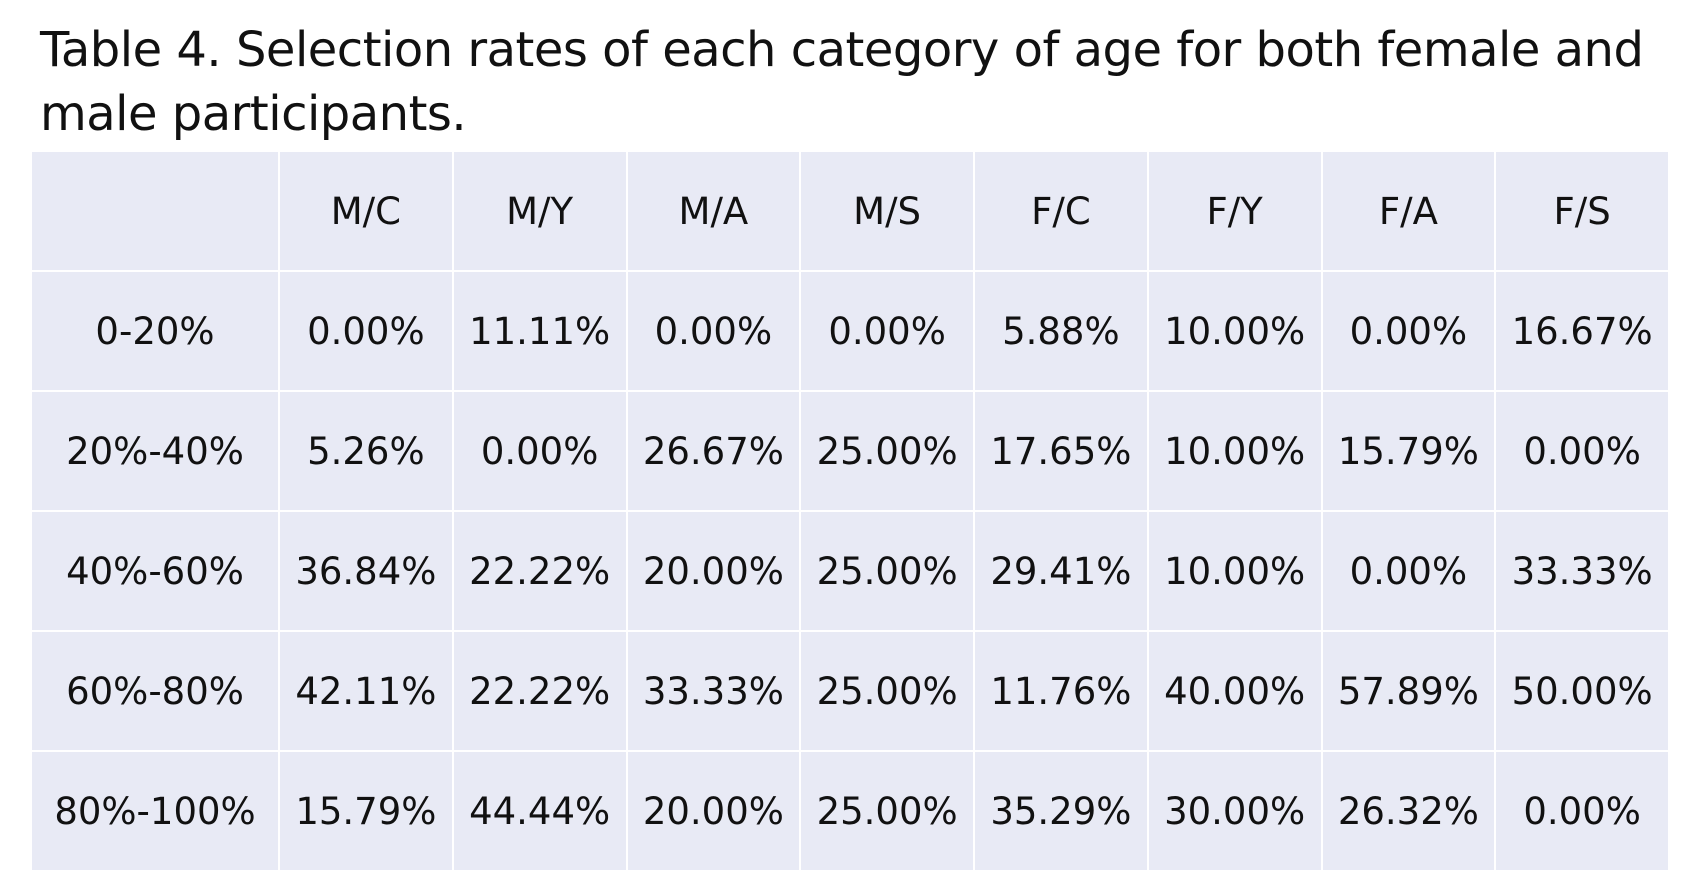 The height and width of the screenshot is (888, 1692). What do you see at coordinates (1061, 571) in the screenshot?
I see `table-cell: 29.41%` at bounding box center [1061, 571].